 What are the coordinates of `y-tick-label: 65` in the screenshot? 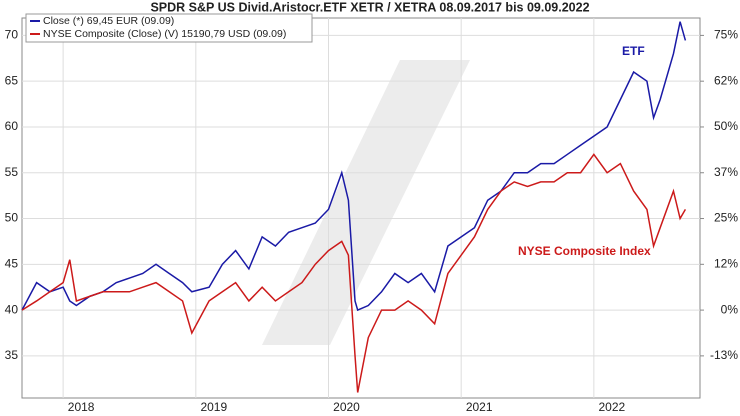 It's located at (12, 80).